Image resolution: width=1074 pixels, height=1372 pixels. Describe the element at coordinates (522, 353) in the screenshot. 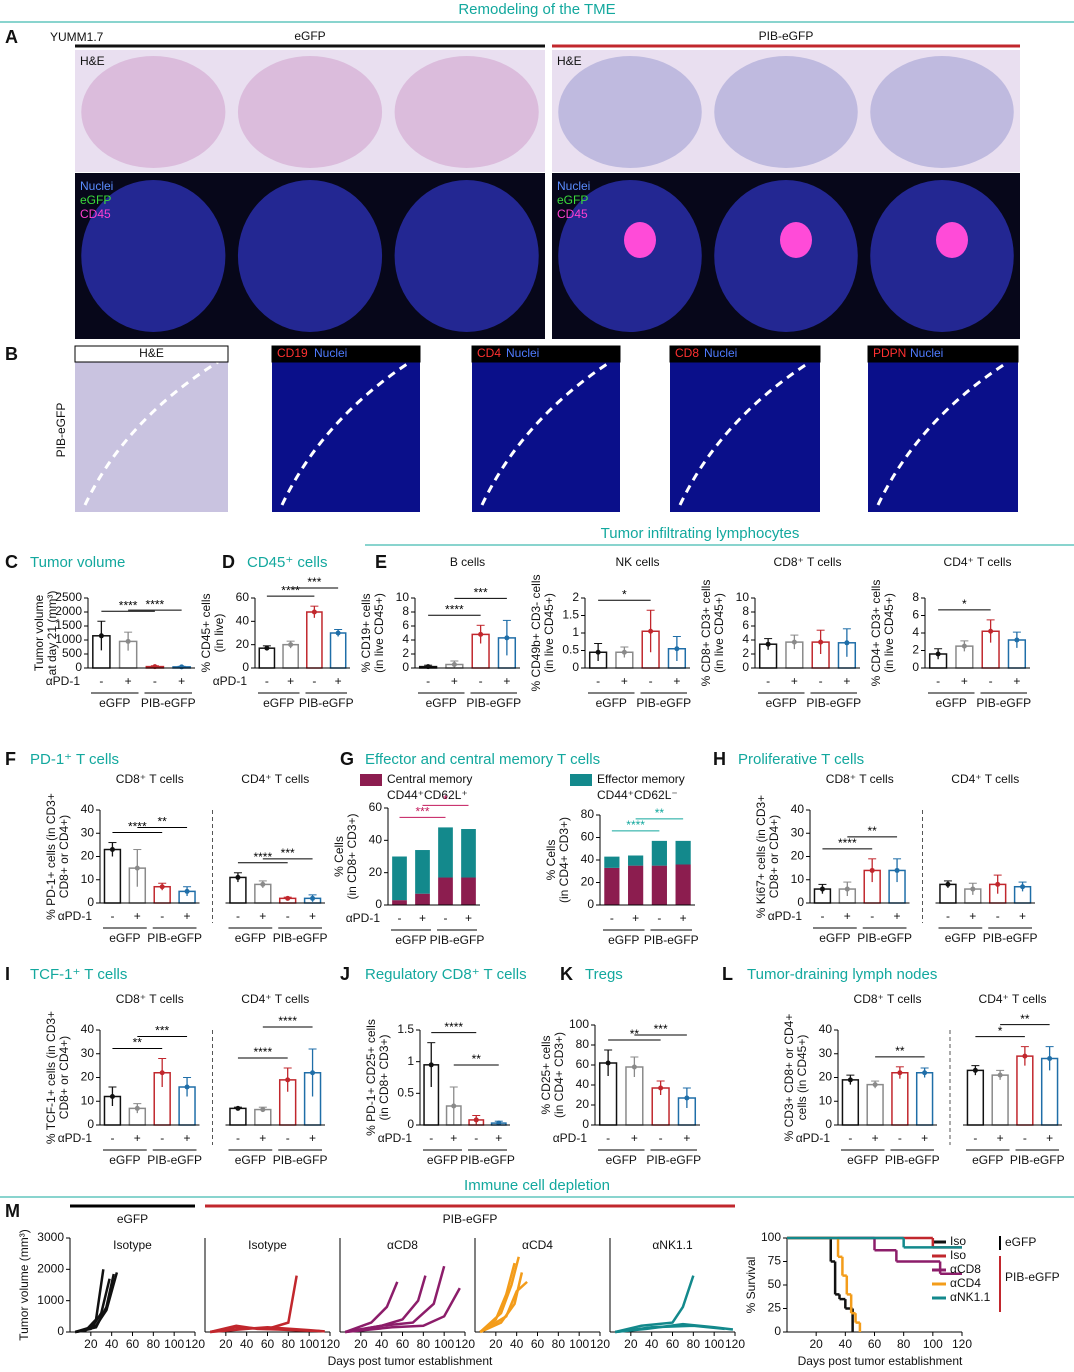

I see `stain-label: Nuclei` at that location.